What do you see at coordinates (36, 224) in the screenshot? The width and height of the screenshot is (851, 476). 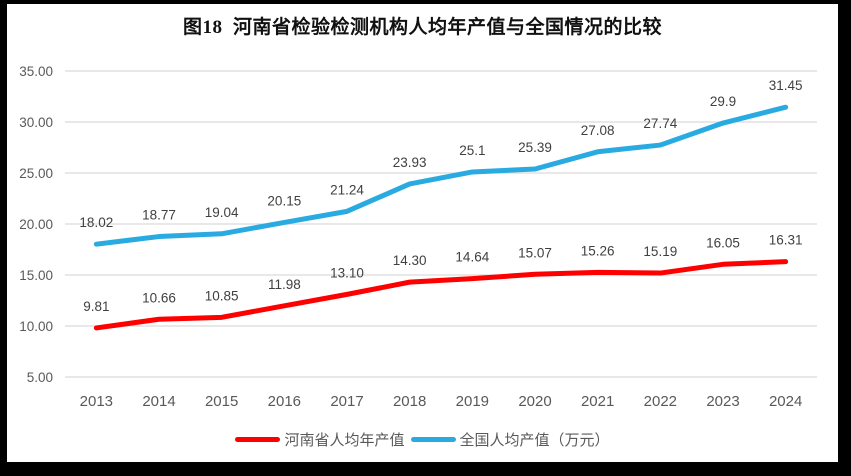 I see `y-axis-tick-label: 20.00` at bounding box center [36, 224].